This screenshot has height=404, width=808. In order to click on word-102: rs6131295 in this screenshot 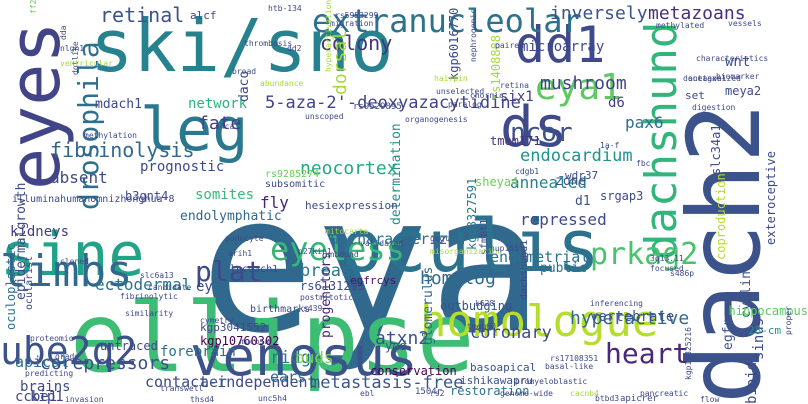, I will do `click(333, 286)`.